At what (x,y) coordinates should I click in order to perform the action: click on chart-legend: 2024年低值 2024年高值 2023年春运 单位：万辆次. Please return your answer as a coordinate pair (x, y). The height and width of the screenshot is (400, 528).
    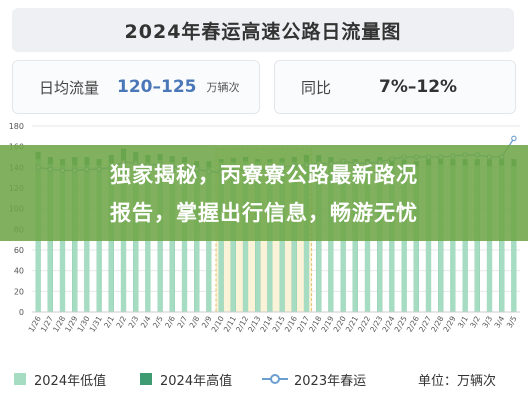
    Looking at the image, I should click on (264, 379).